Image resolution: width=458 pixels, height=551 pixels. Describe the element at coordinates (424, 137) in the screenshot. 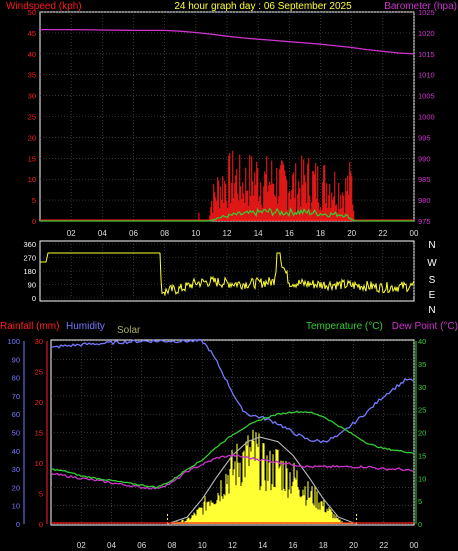

I see `barometer-tick-label: 995` at that location.